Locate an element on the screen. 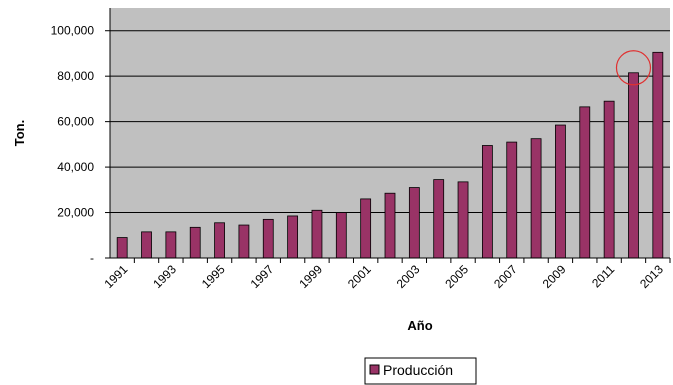  x-tick-label: 2007 is located at coordinates (505, 276).